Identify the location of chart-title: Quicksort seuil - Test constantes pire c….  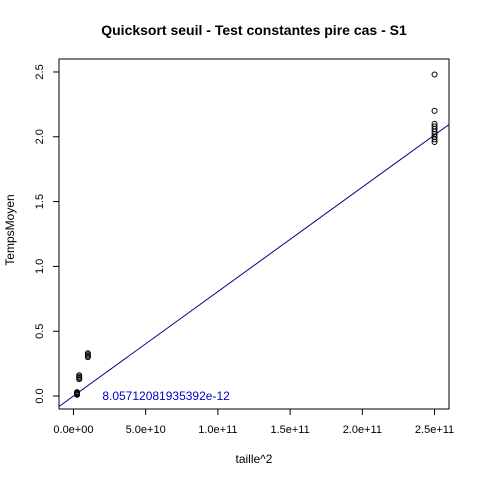
(254, 30).